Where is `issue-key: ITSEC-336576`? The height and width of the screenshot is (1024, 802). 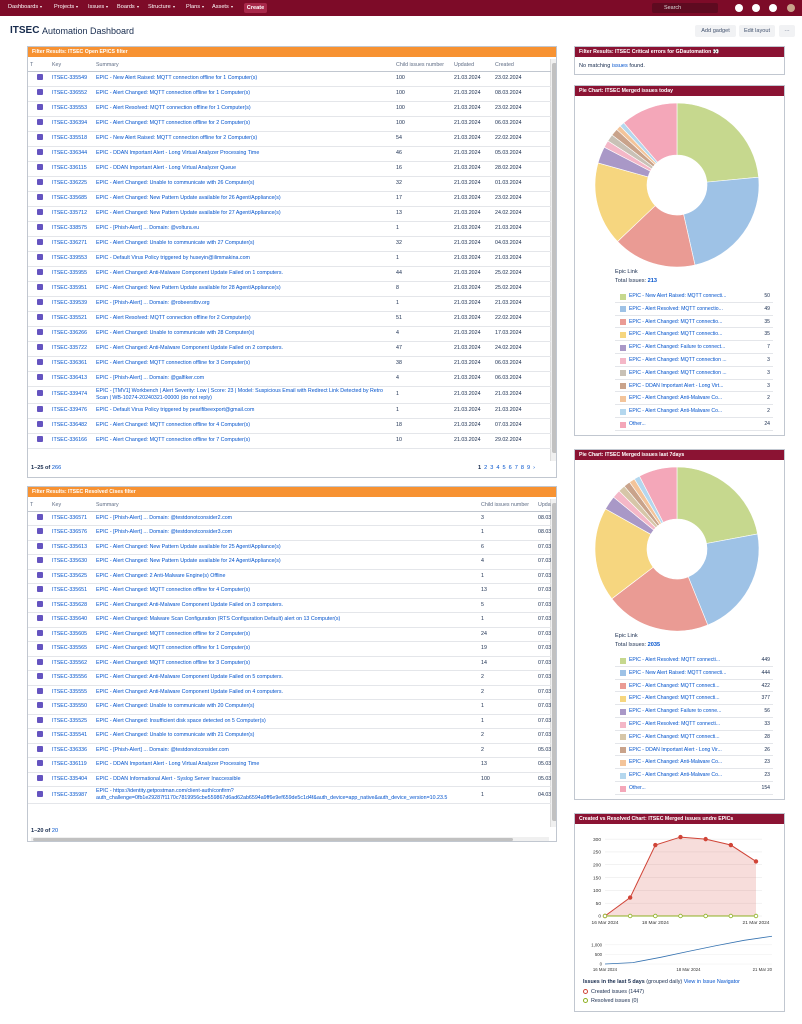 issue-key: ITSEC-336576 is located at coordinates (72, 533).